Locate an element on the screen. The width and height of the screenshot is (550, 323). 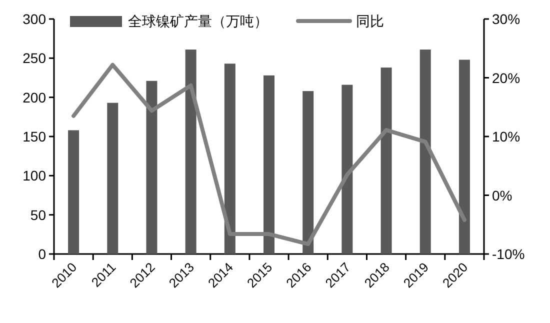
legend-label: 同比 is located at coordinates (370, 21).